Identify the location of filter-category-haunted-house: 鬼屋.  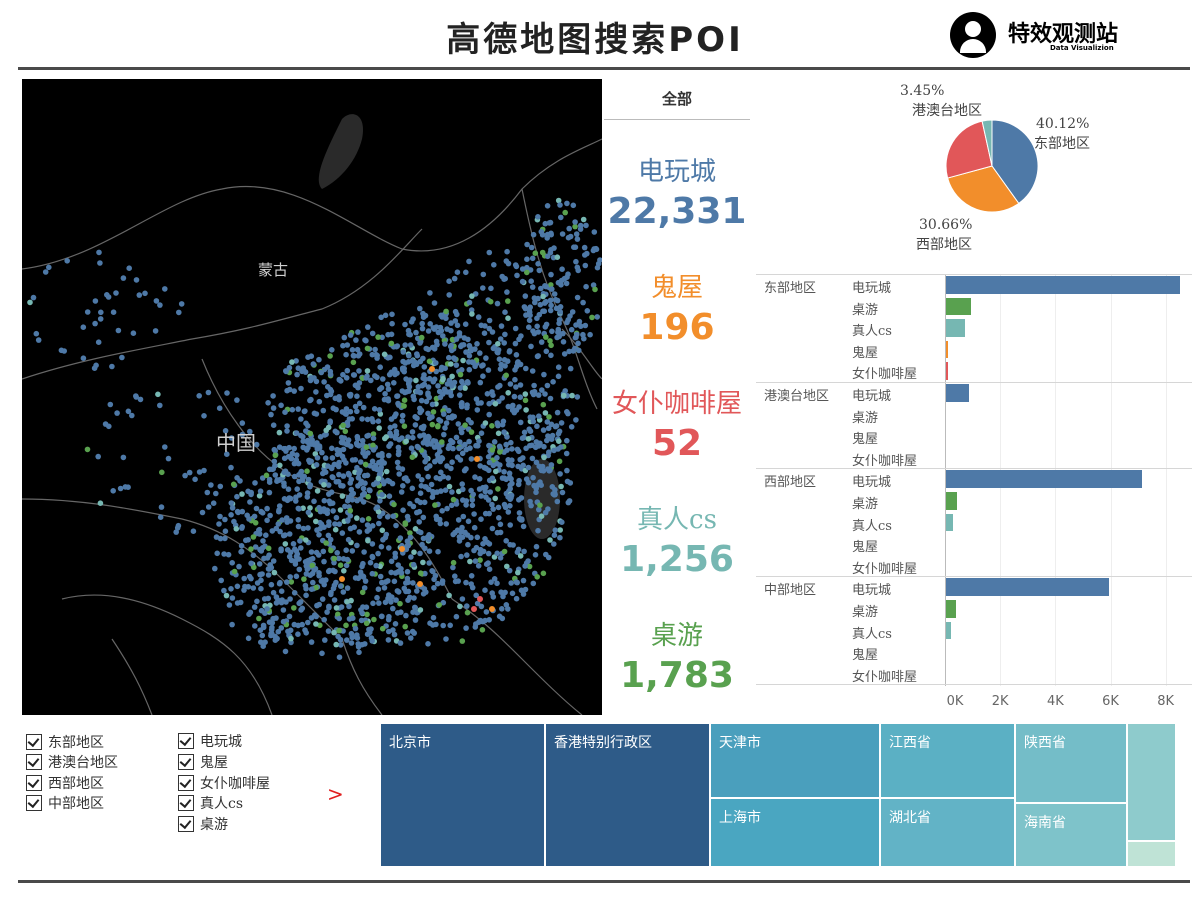
(203, 762).